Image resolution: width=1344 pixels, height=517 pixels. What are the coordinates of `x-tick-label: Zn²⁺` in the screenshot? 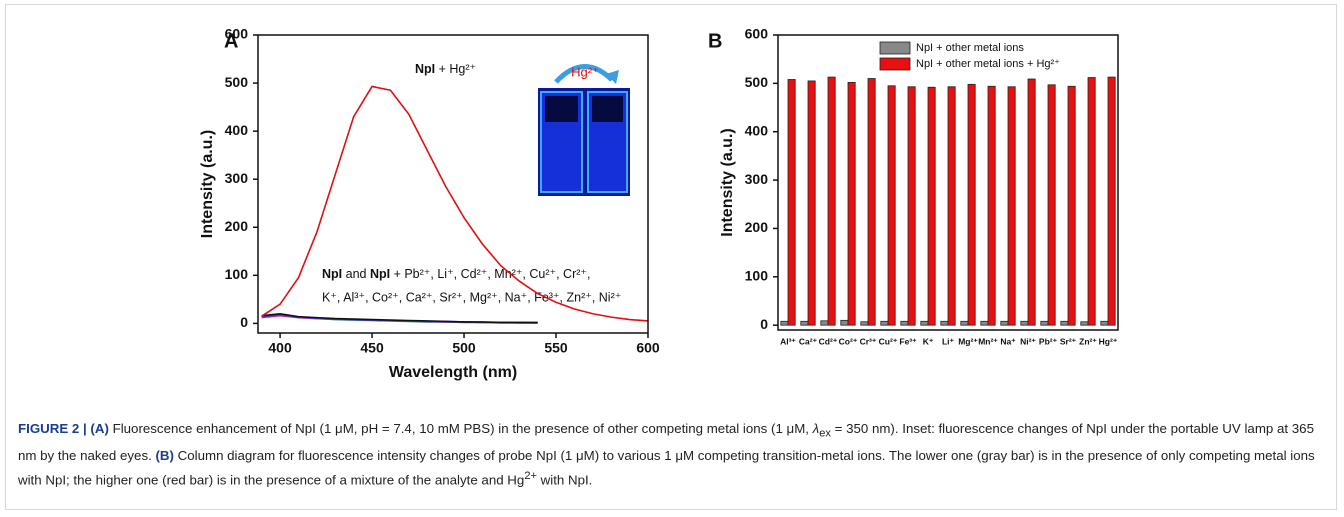 It's located at (1088, 341).